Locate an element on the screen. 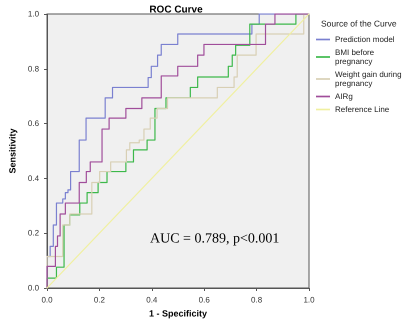  y-tick-label: 0.0 is located at coordinates (34, 288).